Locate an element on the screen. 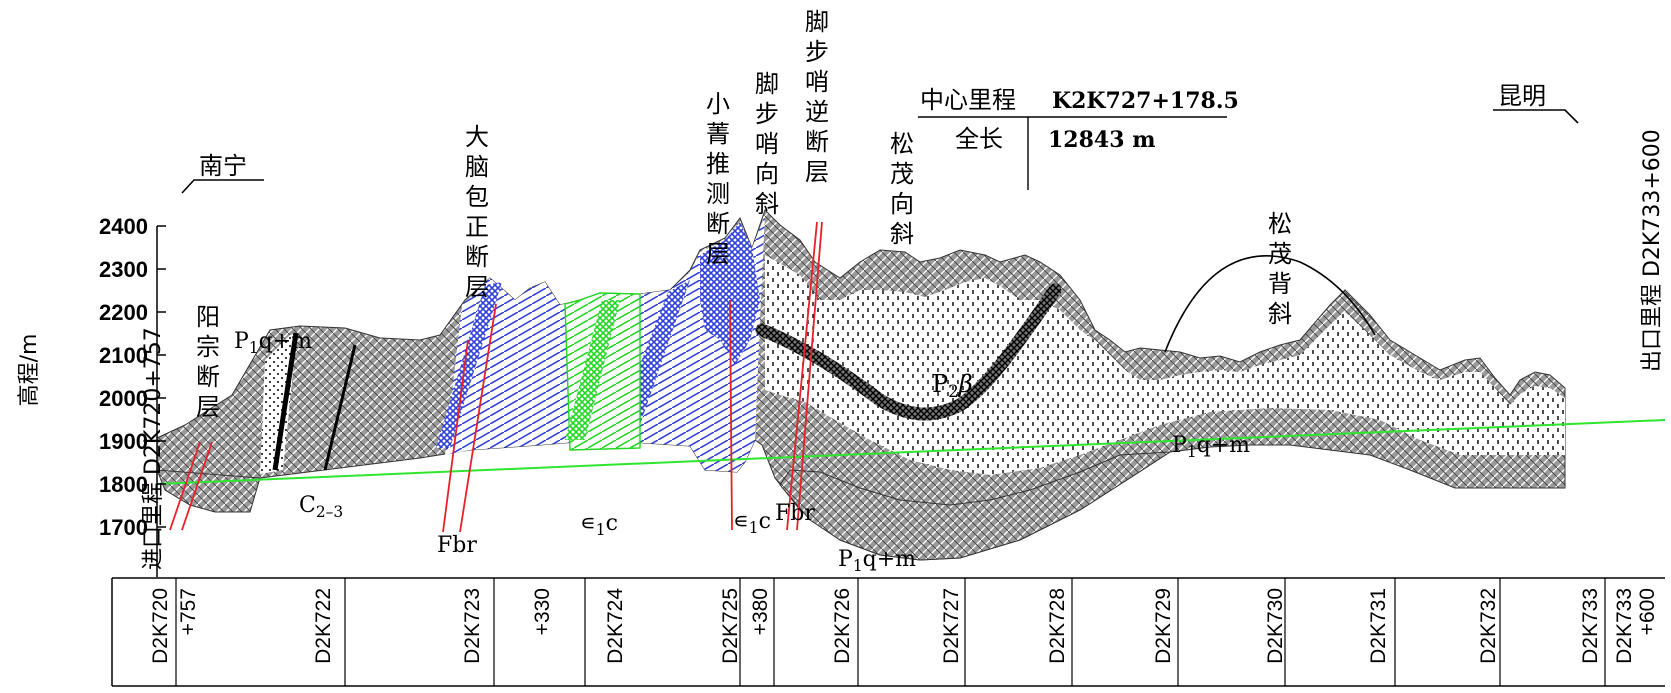 The width and height of the screenshot is (1671, 693). y-tick-label: 2200 is located at coordinates (123, 312).